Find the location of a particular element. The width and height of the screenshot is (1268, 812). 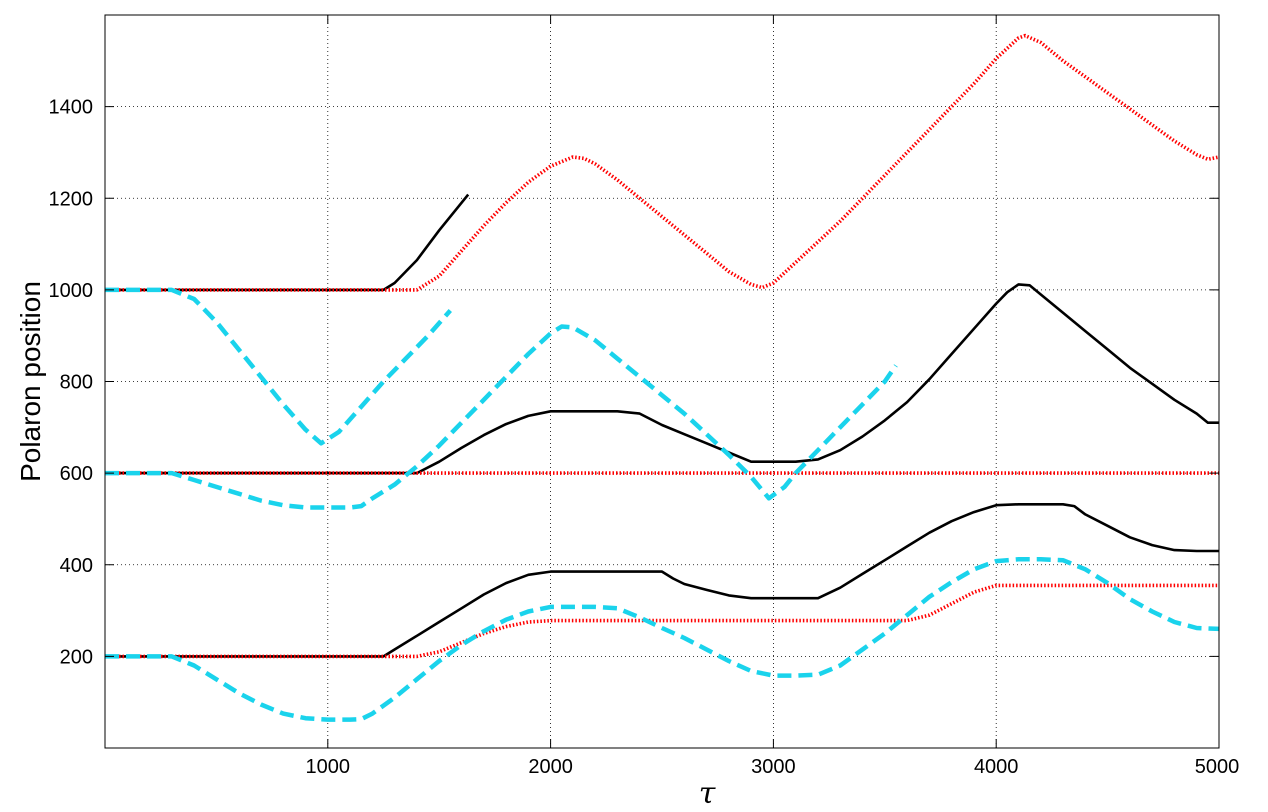

x-tick-label: 4000 is located at coordinates (996, 767).